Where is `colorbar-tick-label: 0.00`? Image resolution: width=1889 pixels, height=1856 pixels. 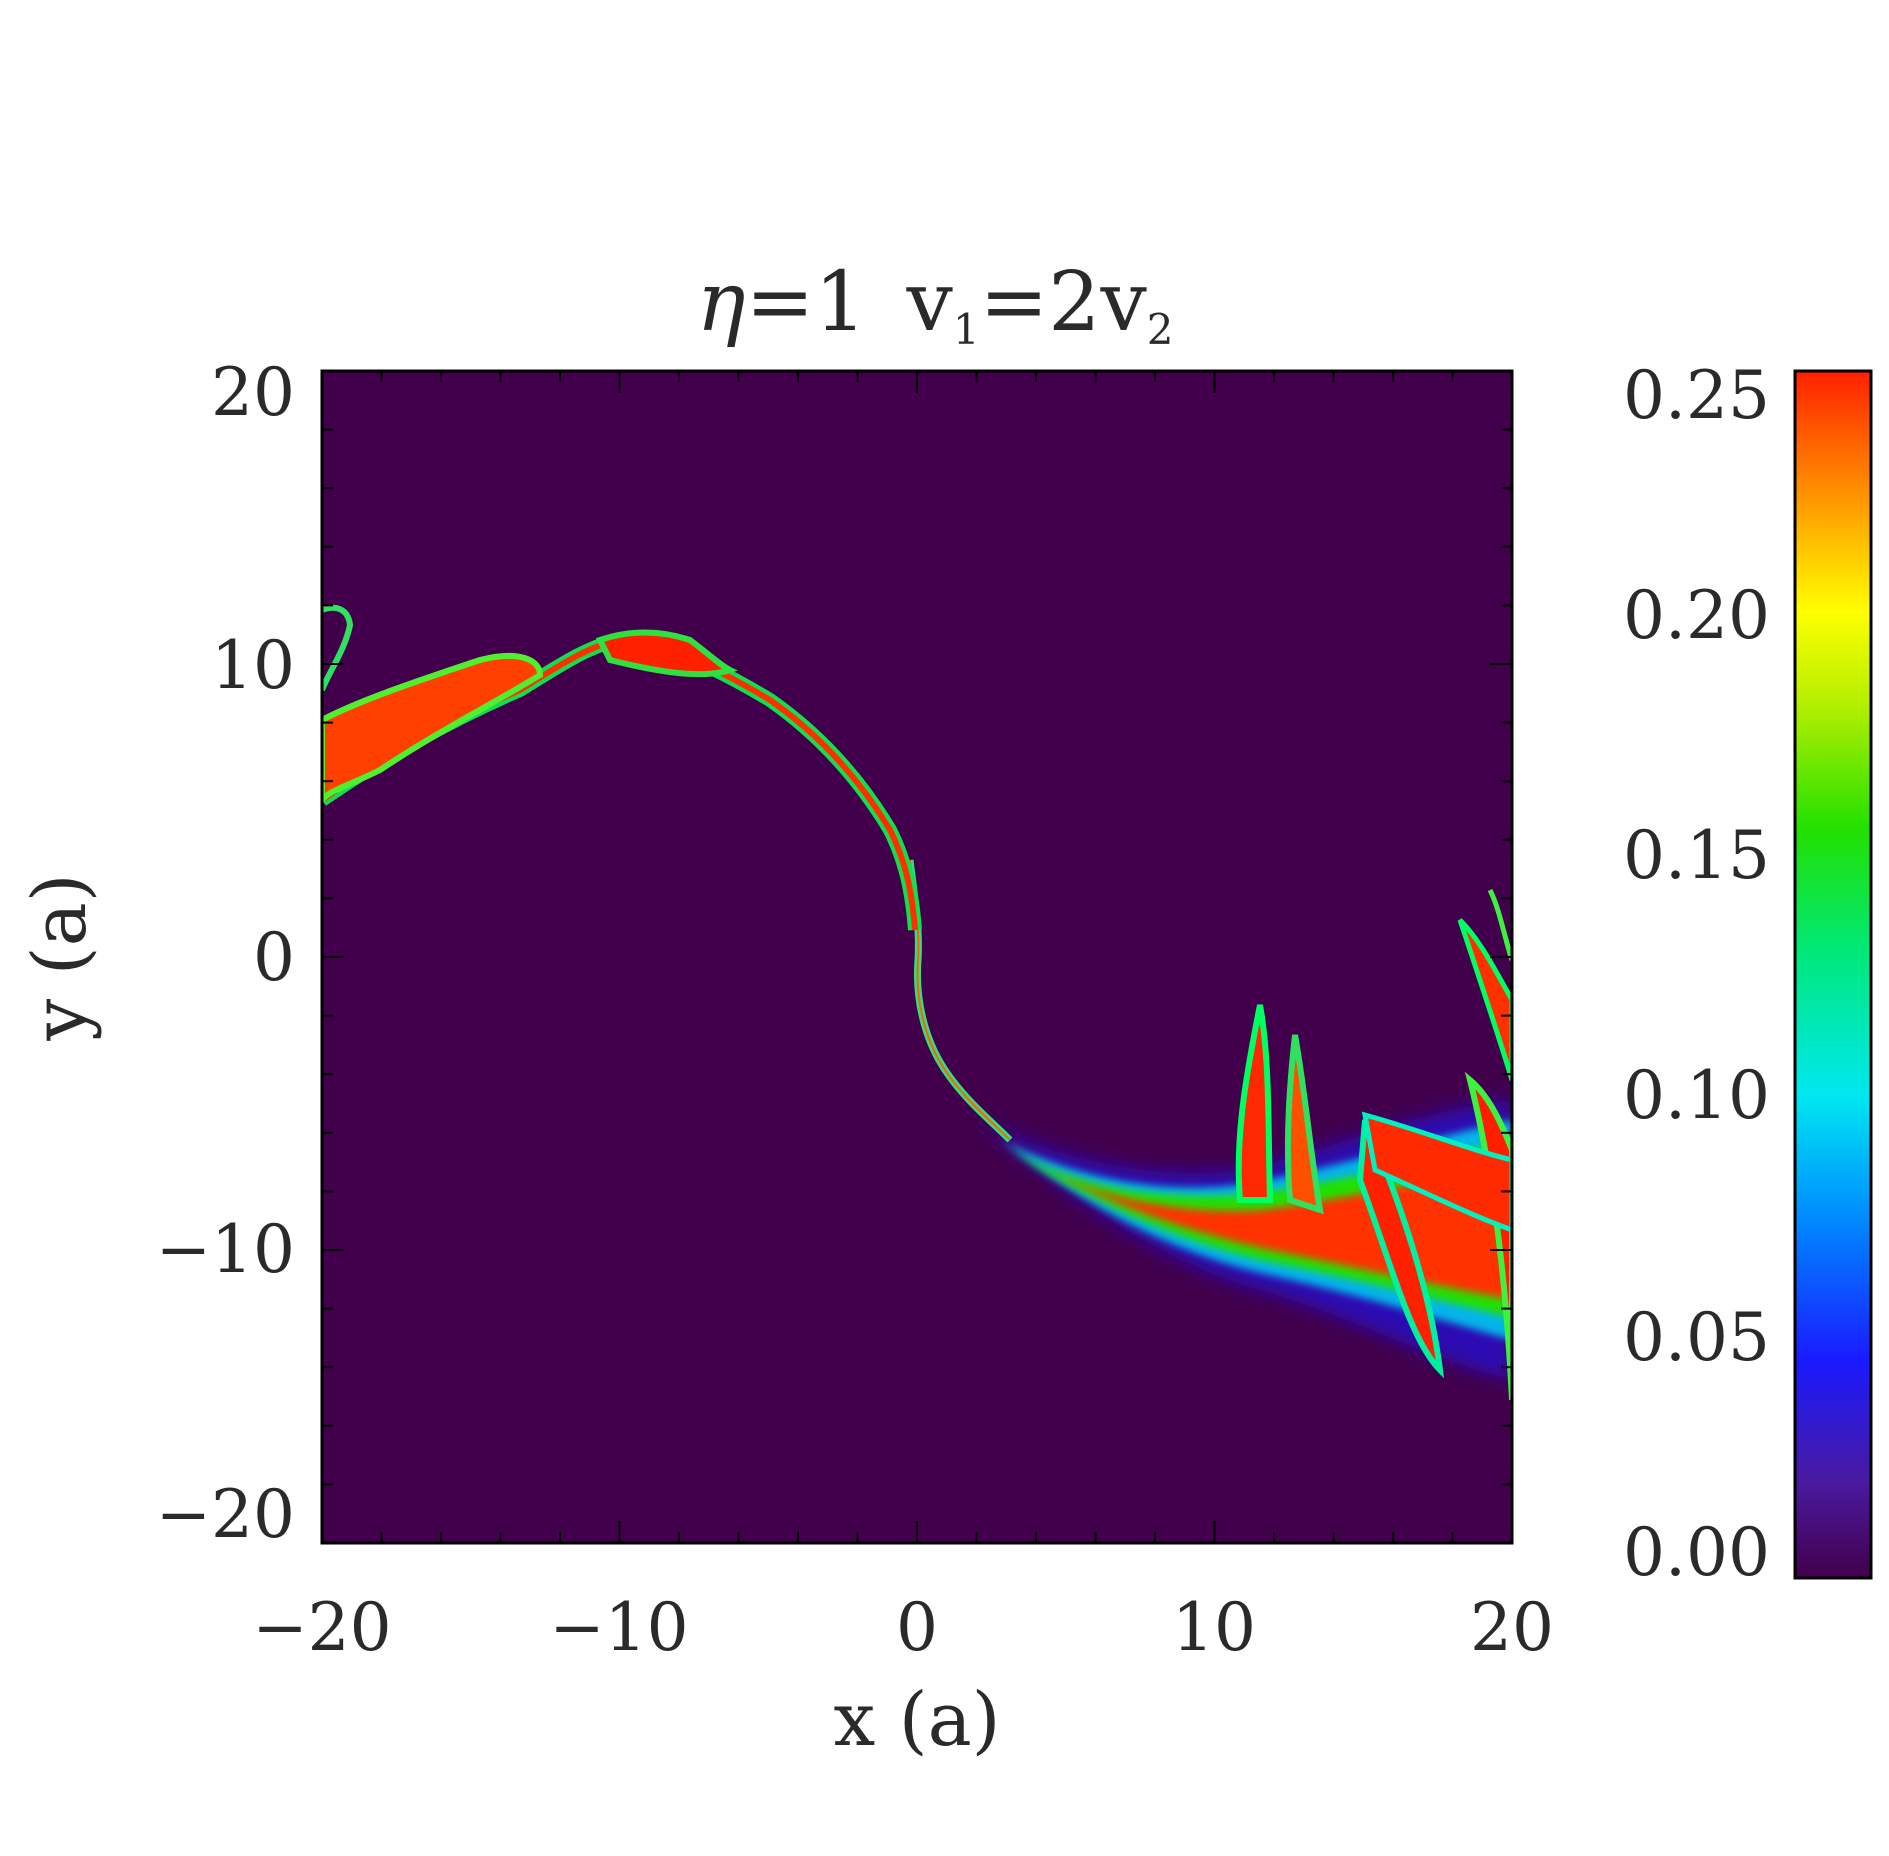 colorbar-tick-label: 0.00 is located at coordinates (1696, 1552).